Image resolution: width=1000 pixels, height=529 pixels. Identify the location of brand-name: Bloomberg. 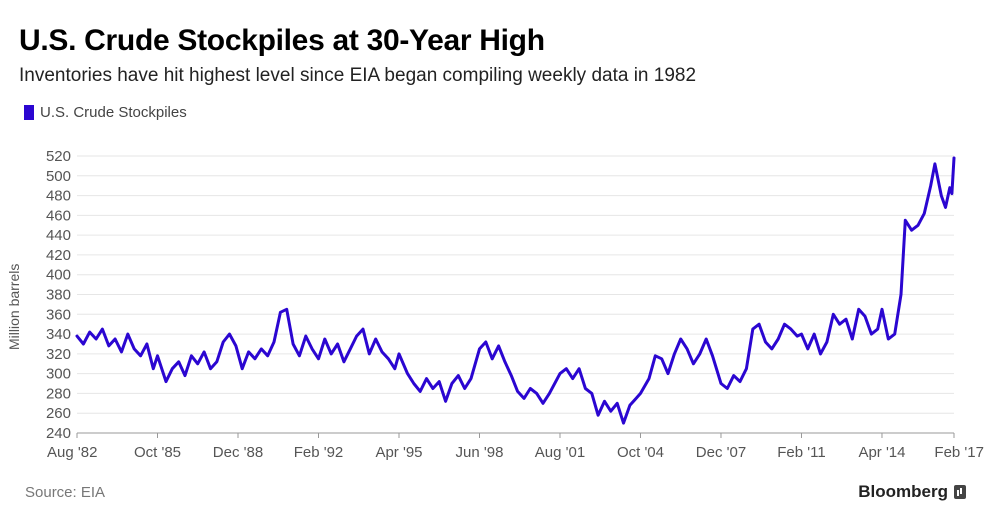
(903, 491).